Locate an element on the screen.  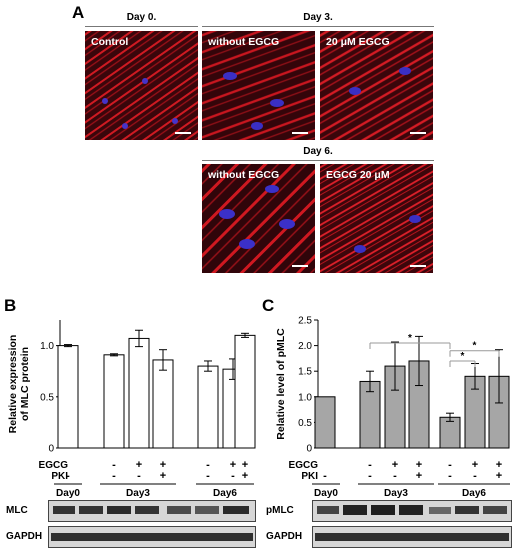
panel-a-letter: A is located at coordinates (78, 12).